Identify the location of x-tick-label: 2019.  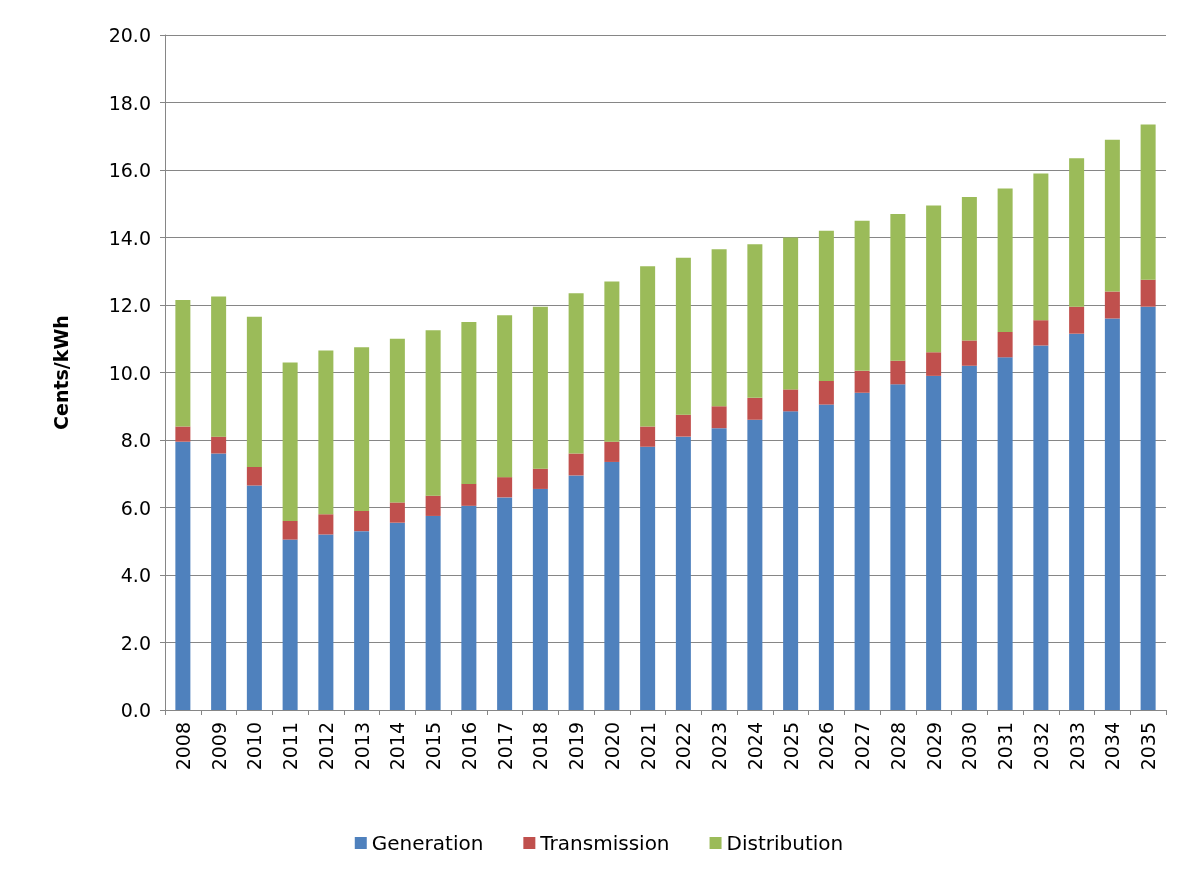
(576, 746).